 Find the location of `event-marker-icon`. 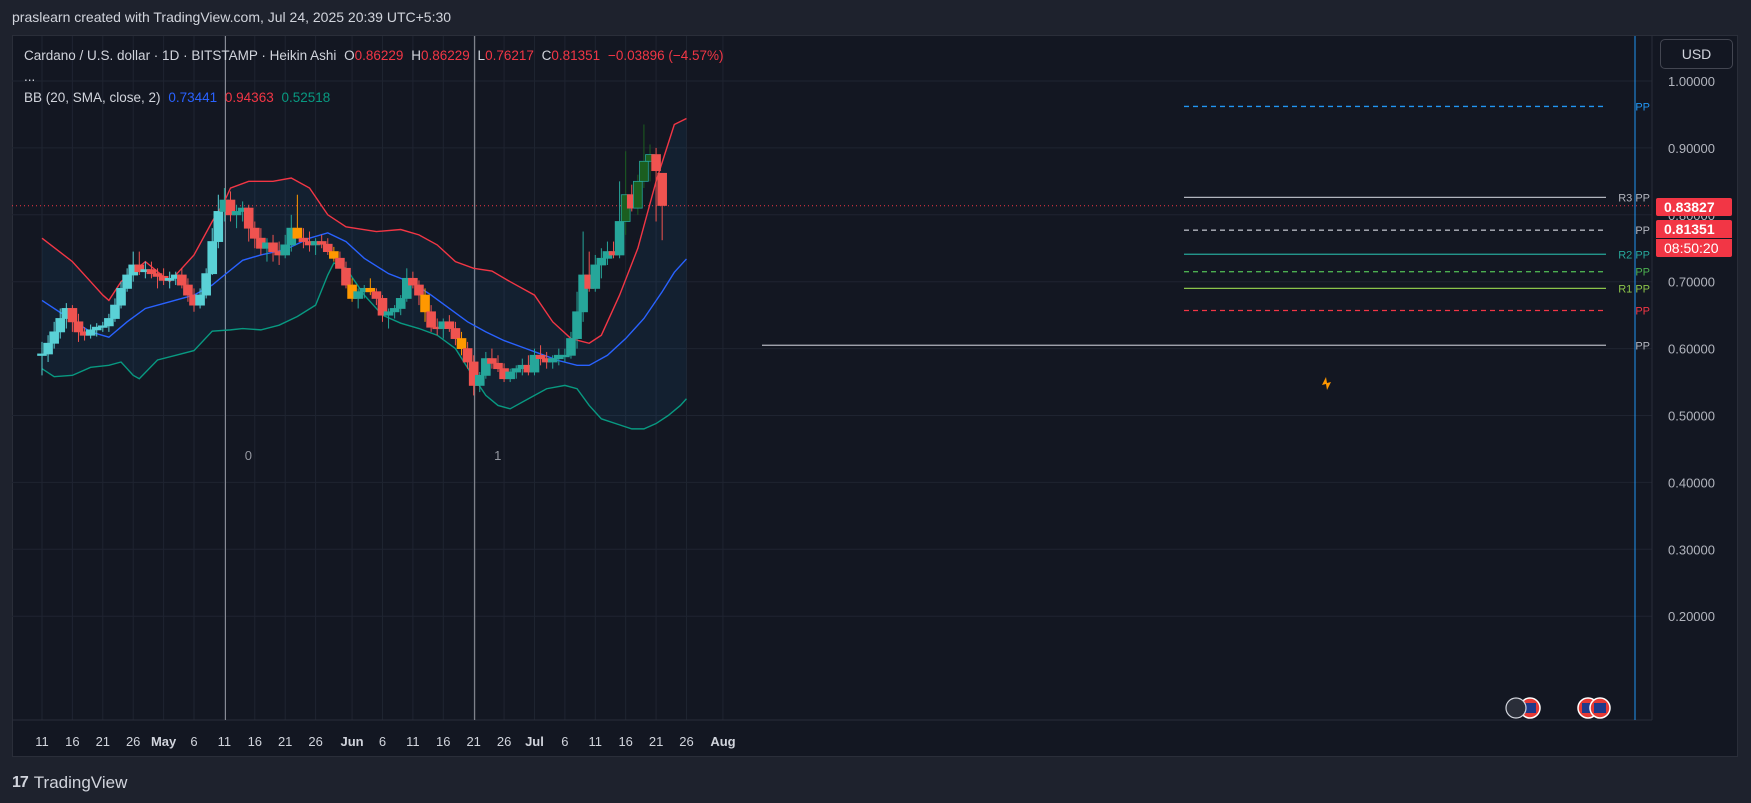

event-marker-icon is located at coordinates (1516, 708).